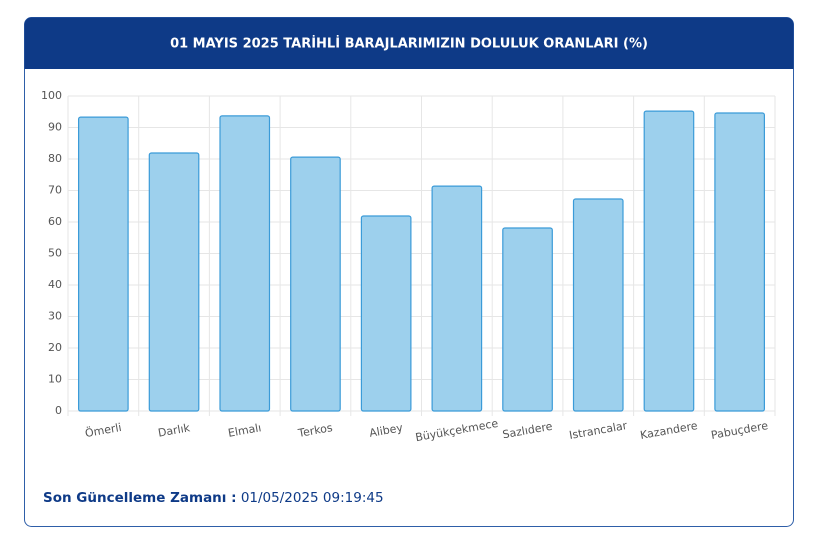 This screenshot has width=820, height=548. Describe the element at coordinates (55, 284) in the screenshot. I see `y-tick-label: 40` at that location.